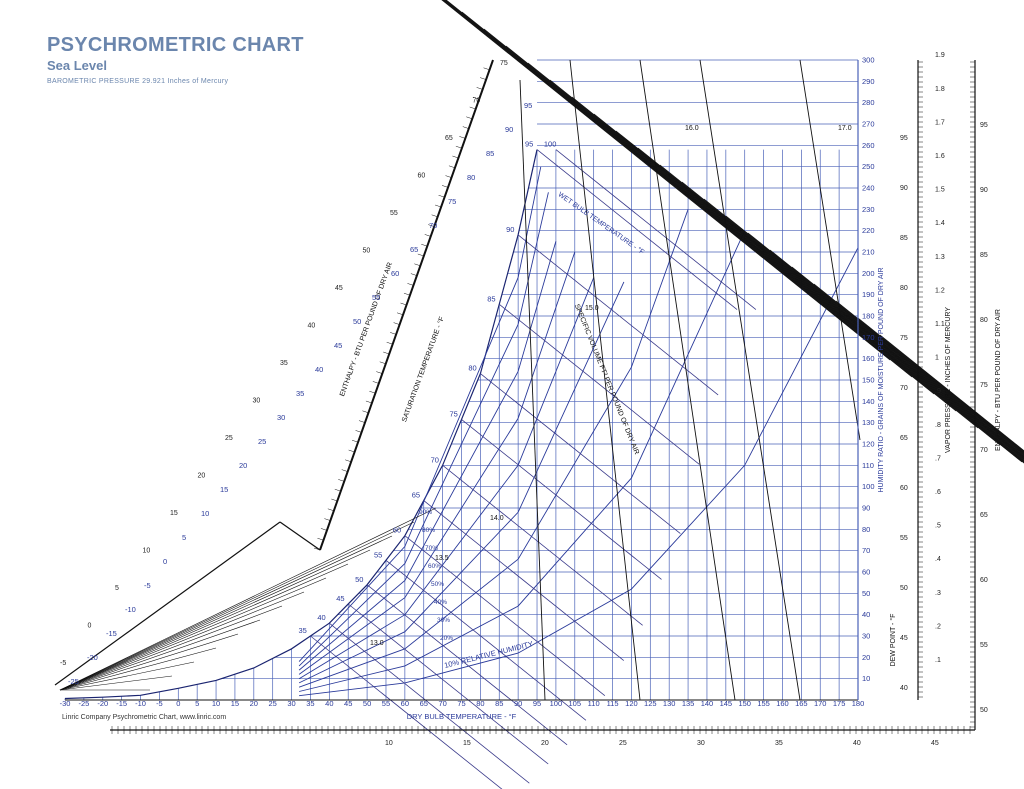 This screenshot has width=1024, height=789. I want to click on low-temp-label: -15, so click(111, 633).